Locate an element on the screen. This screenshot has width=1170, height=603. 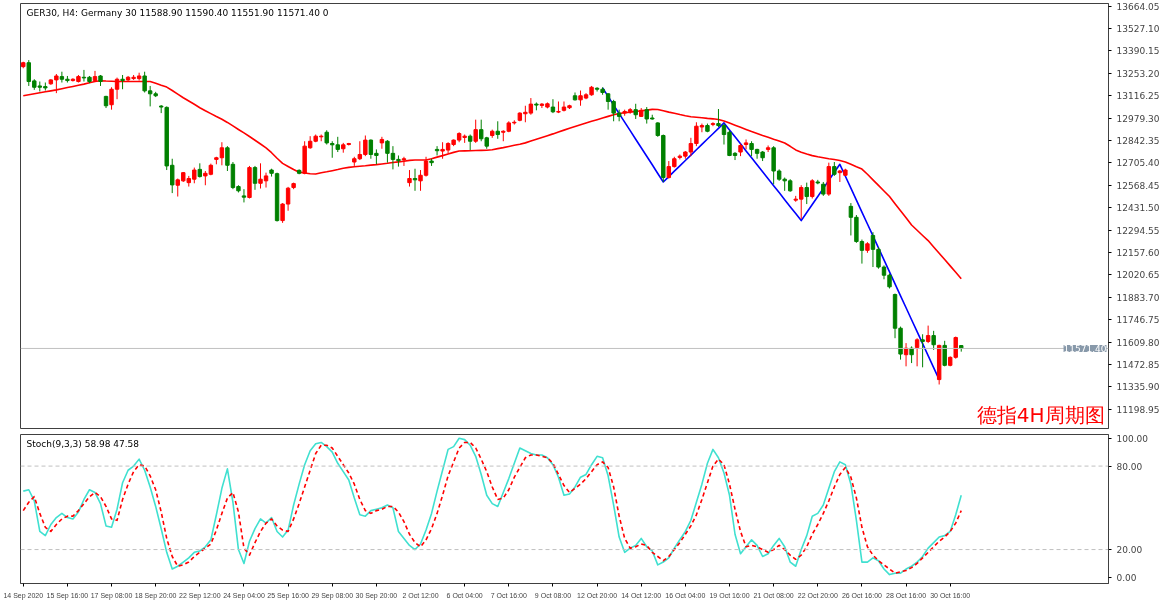
y-tick-label: 80.00 is located at coordinates (1129, 466).